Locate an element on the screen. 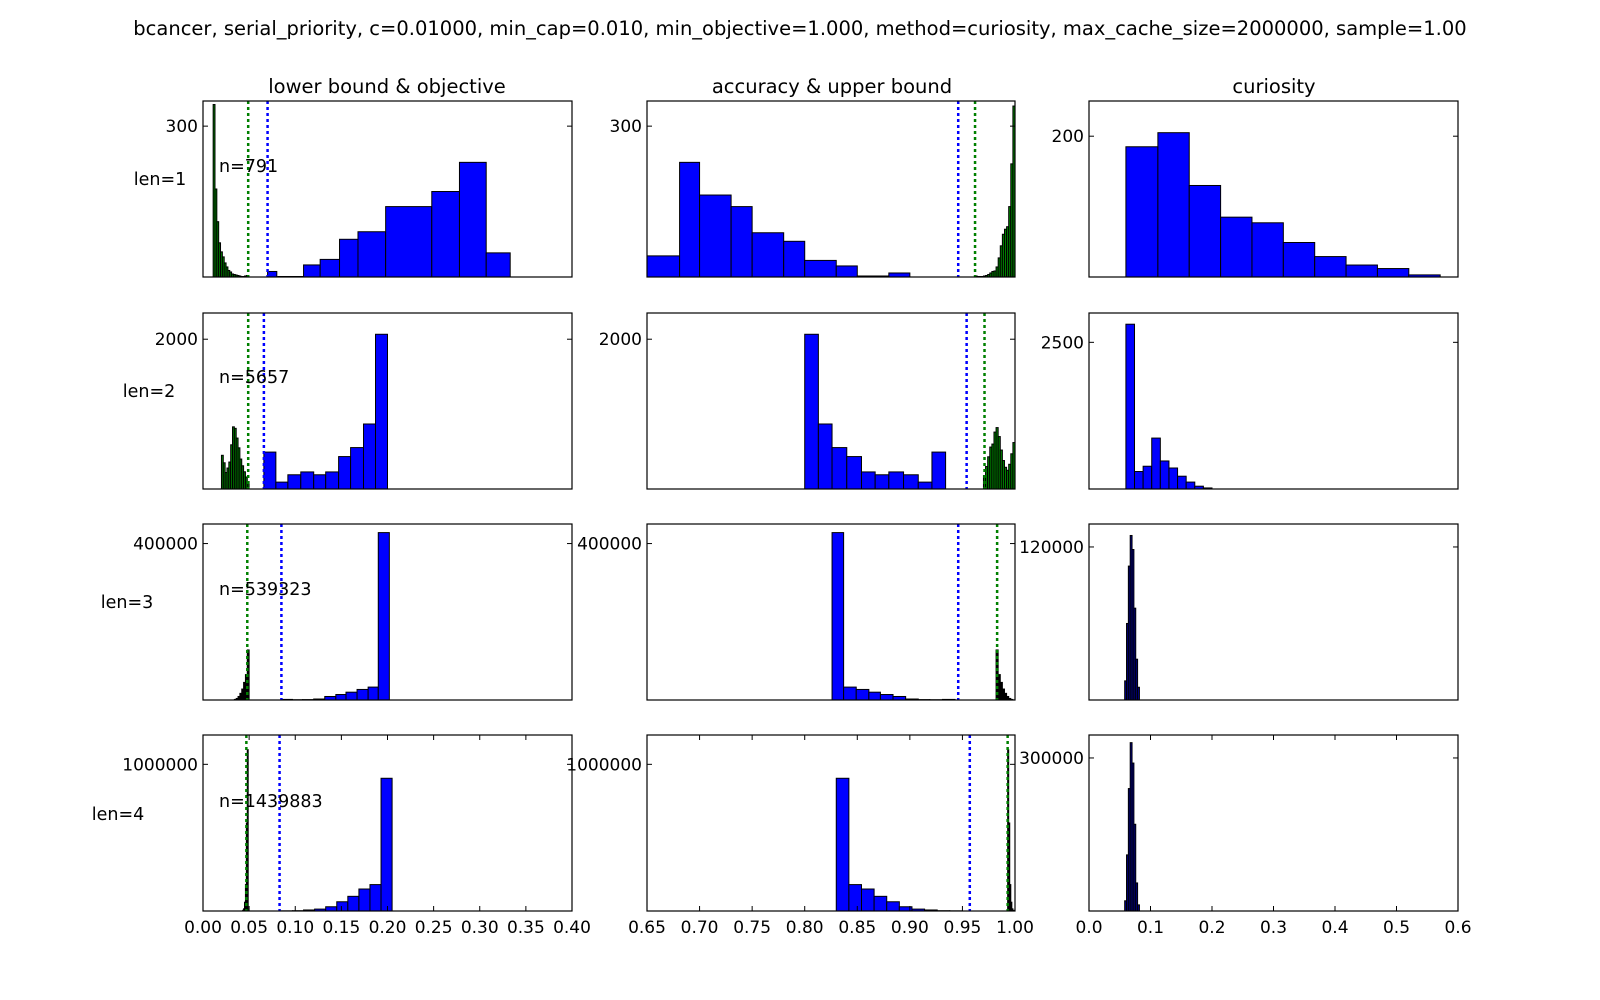  x-tick-label: 0.20 is located at coordinates (388, 928).